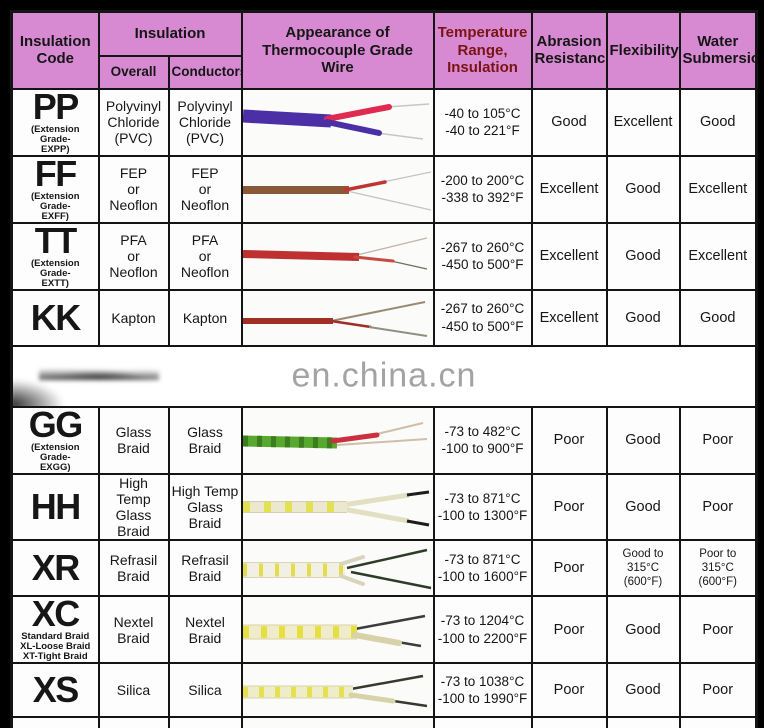  Describe the element at coordinates (55, 139) in the screenshot. I see `insulation-code-note: (Extension Grade- EXPP)` at that location.